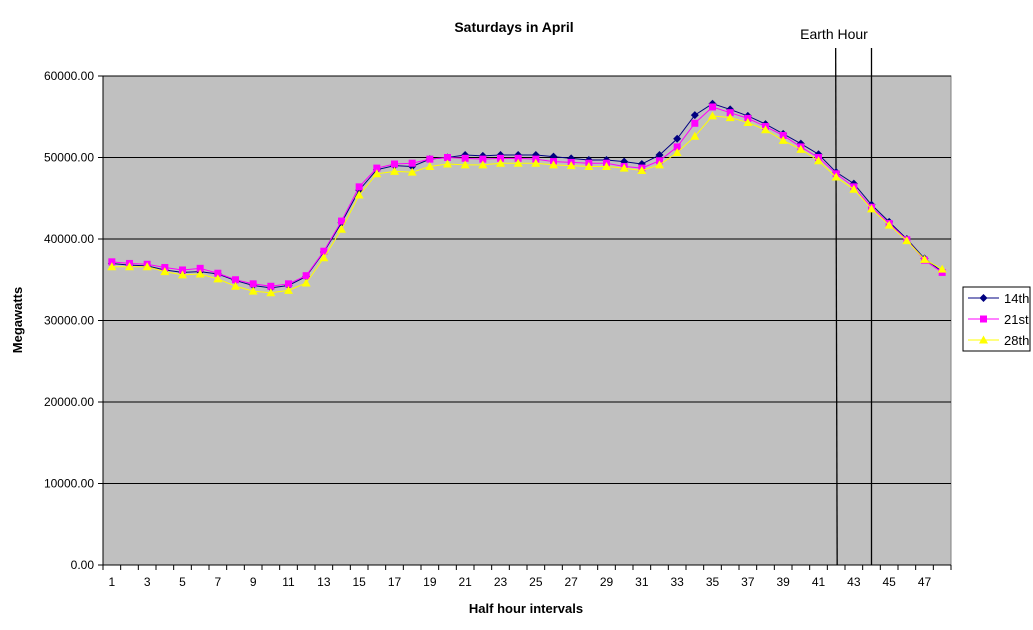 The height and width of the screenshot is (630, 1033). Describe the element at coordinates (607, 582) in the screenshot. I see `x-tick-label: 29` at that location.